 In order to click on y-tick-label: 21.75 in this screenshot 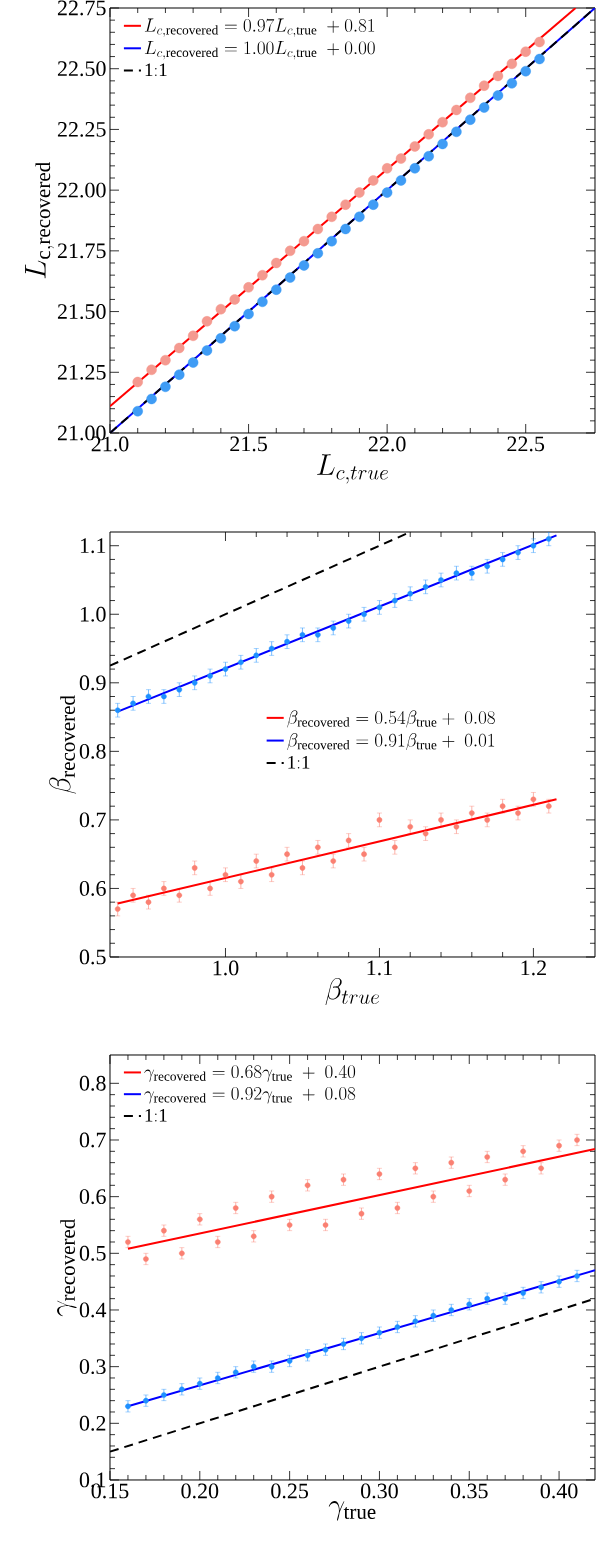, I will do `click(81, 251)`.